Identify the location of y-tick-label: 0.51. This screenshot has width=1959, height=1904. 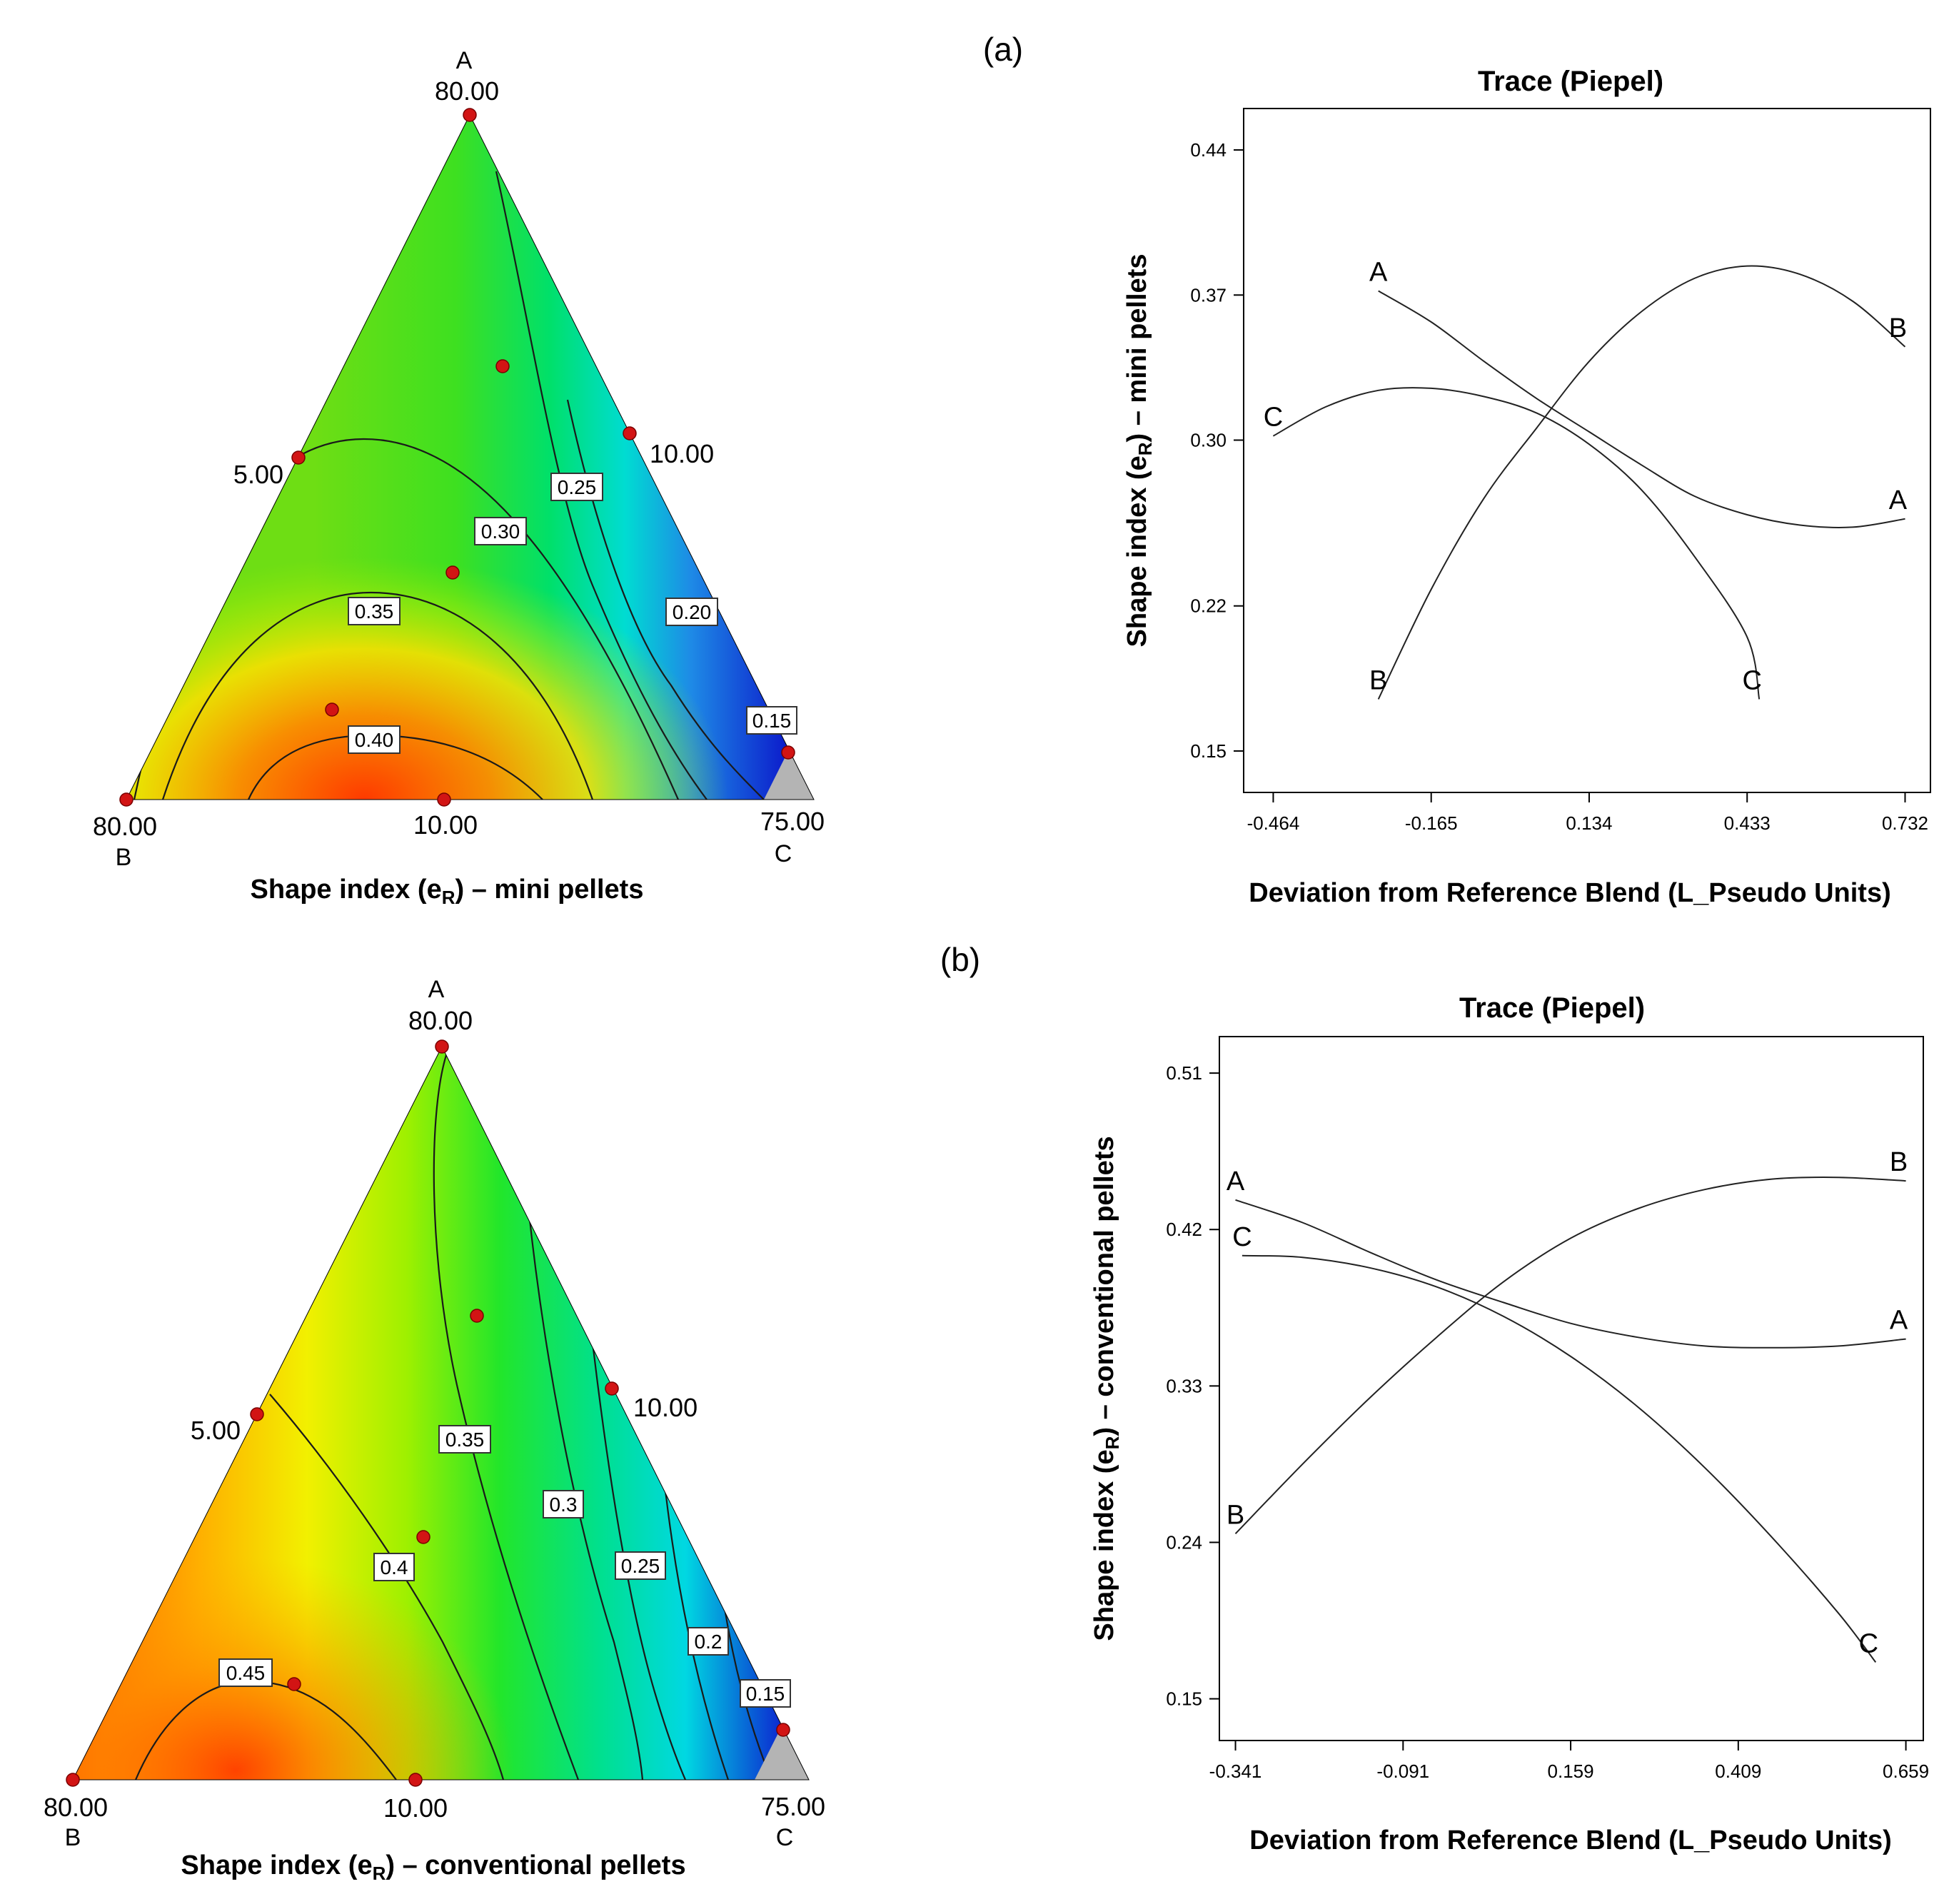
(1184, 1073).